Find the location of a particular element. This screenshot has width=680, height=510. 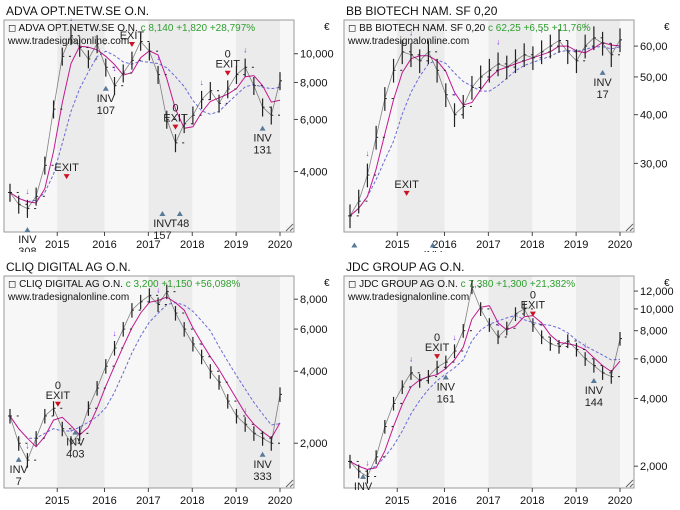

y-tick-label: 60,00 is located at coordinates (654, 47).